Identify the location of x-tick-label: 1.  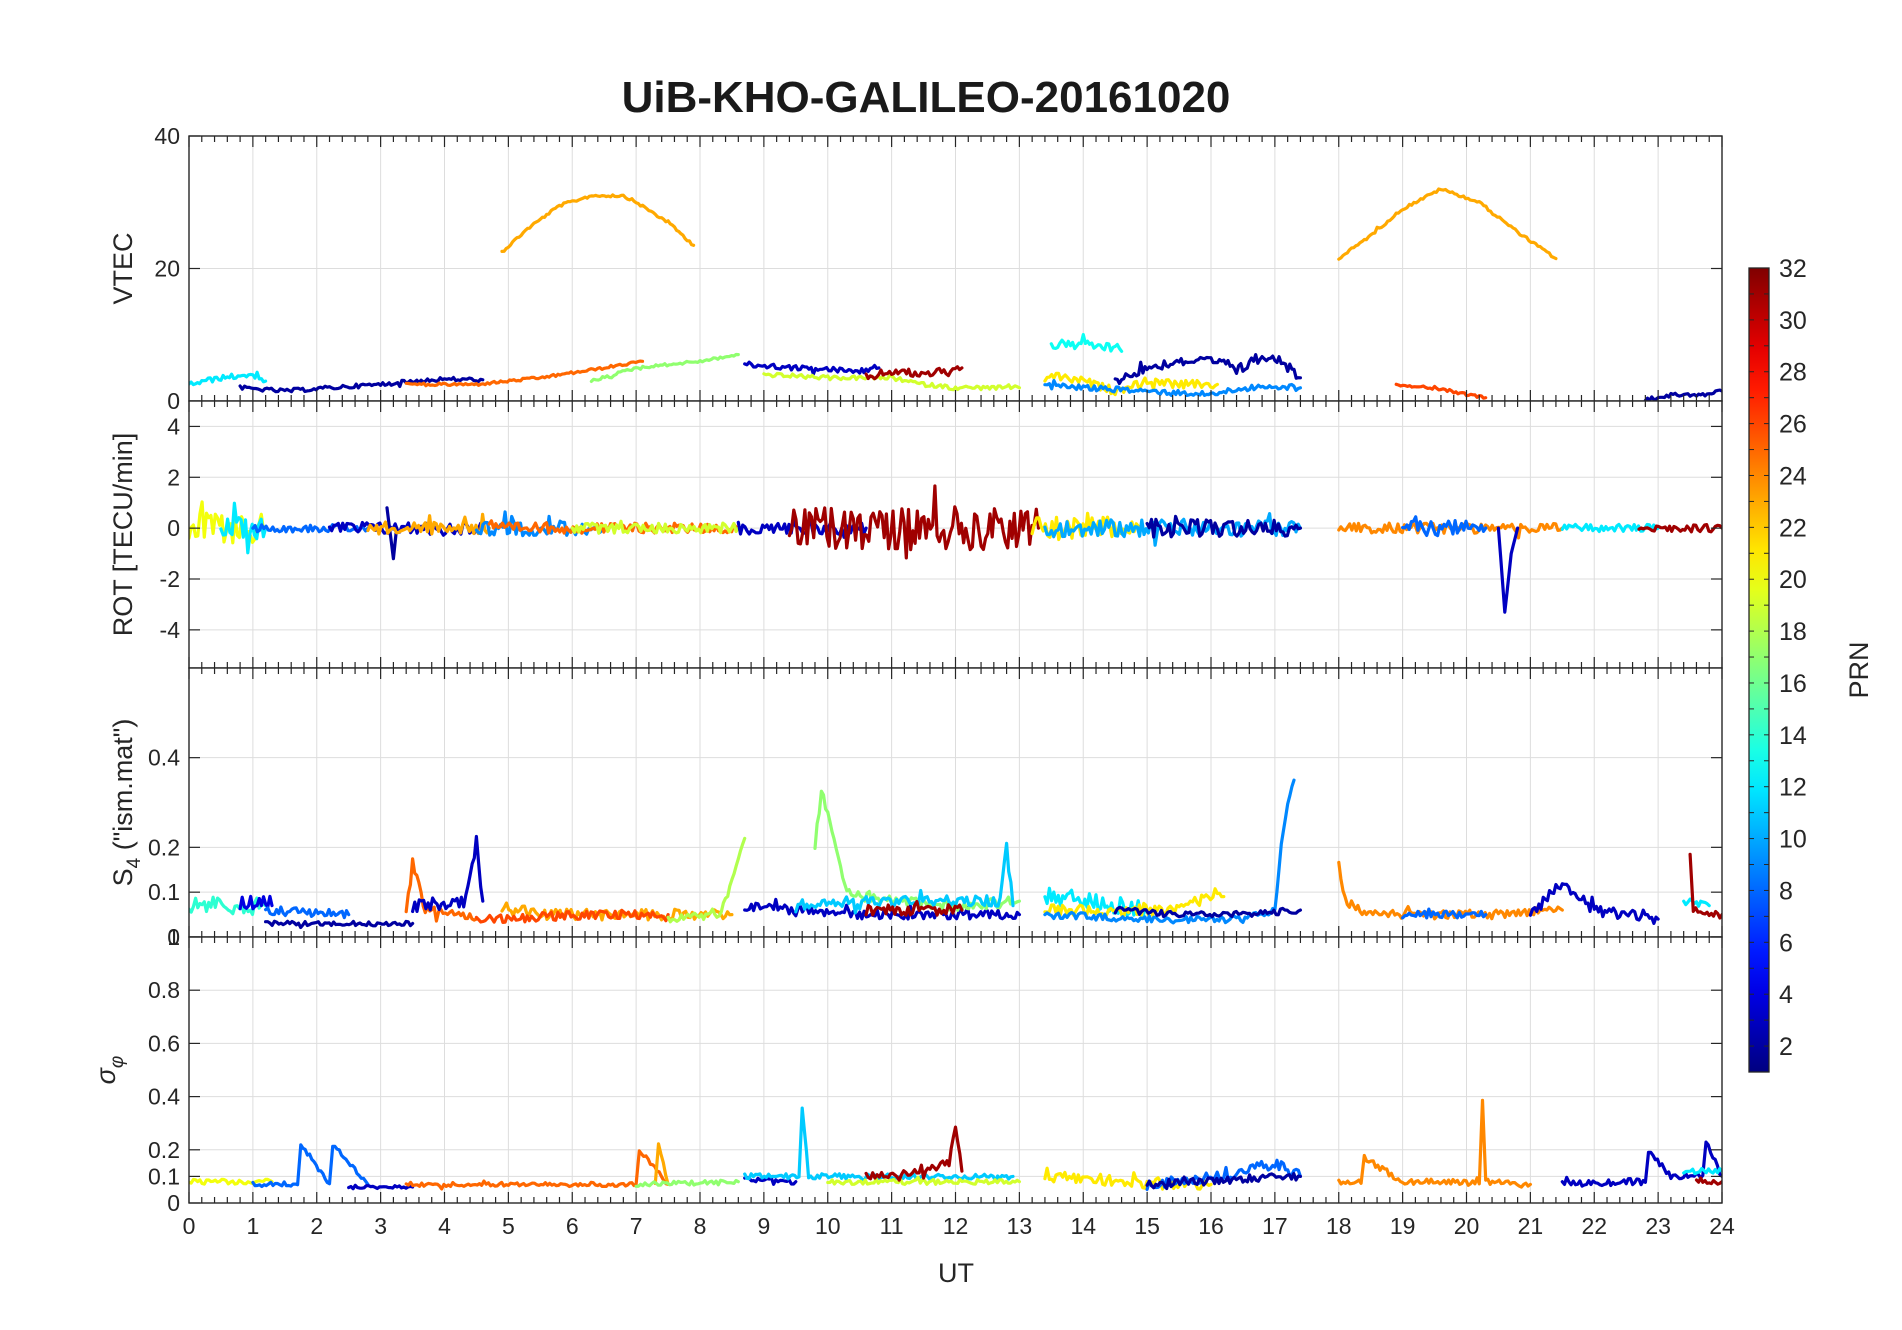
(252, 1226).